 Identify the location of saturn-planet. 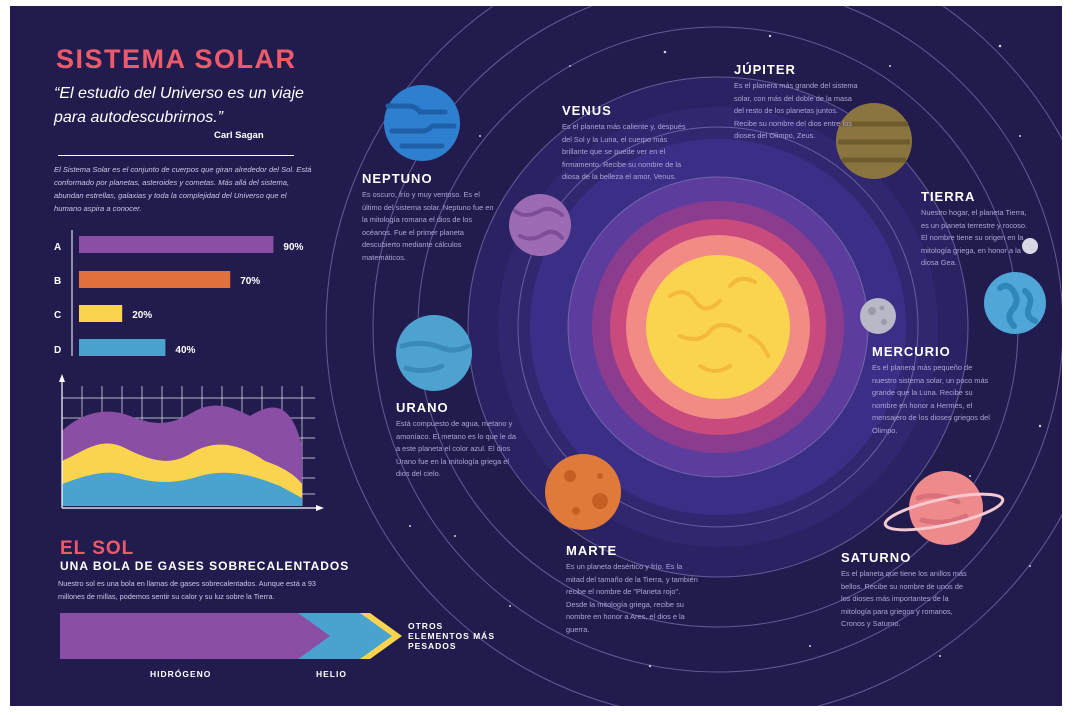
(944, 508).